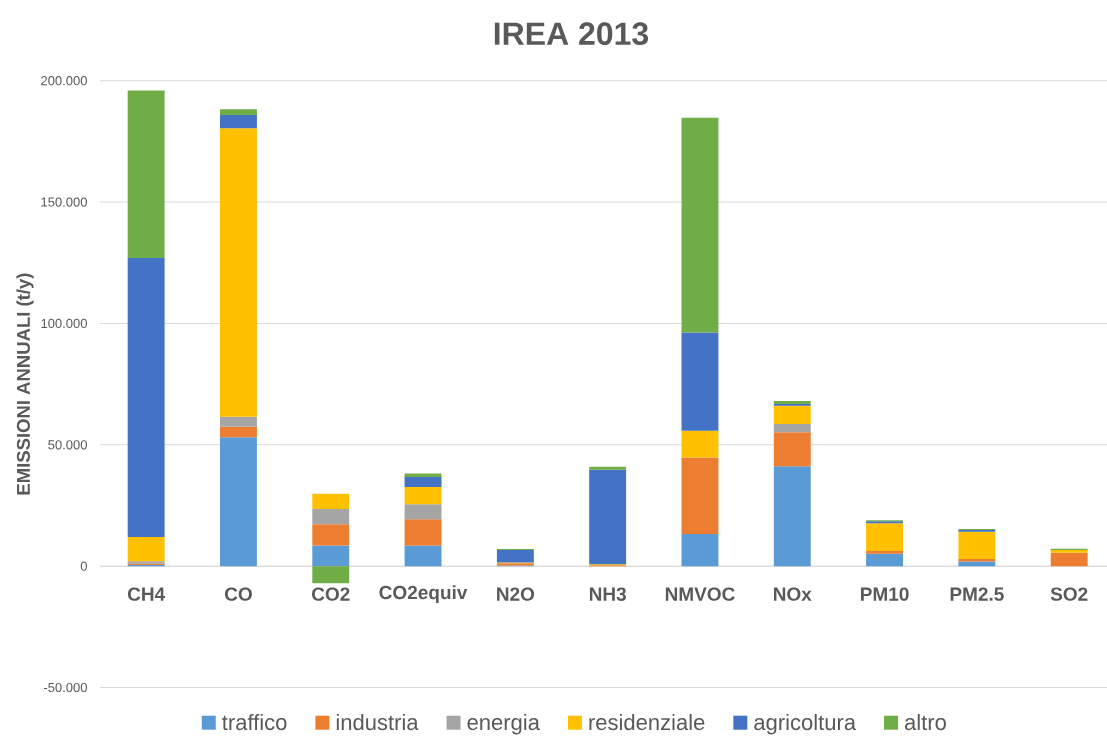 The width and height of the screenshot is (1107, 739). Describe the element at coordinates (647, 722) in the screenshot. I see `legend-label: residenziale` at that location.